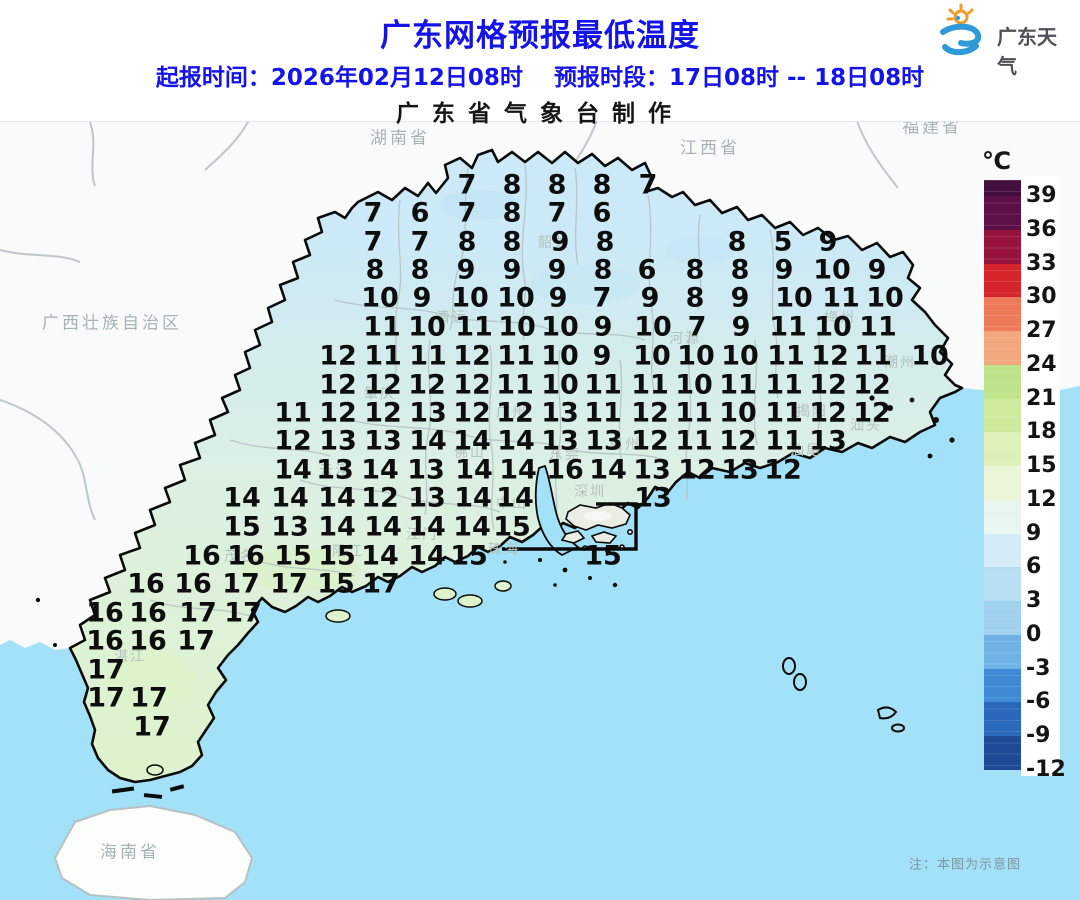 This screenshot has width=1080, height=900. Describe the element at coordinates (554, 243) in the screenshot. I see `city-label: 韶关` at that location.